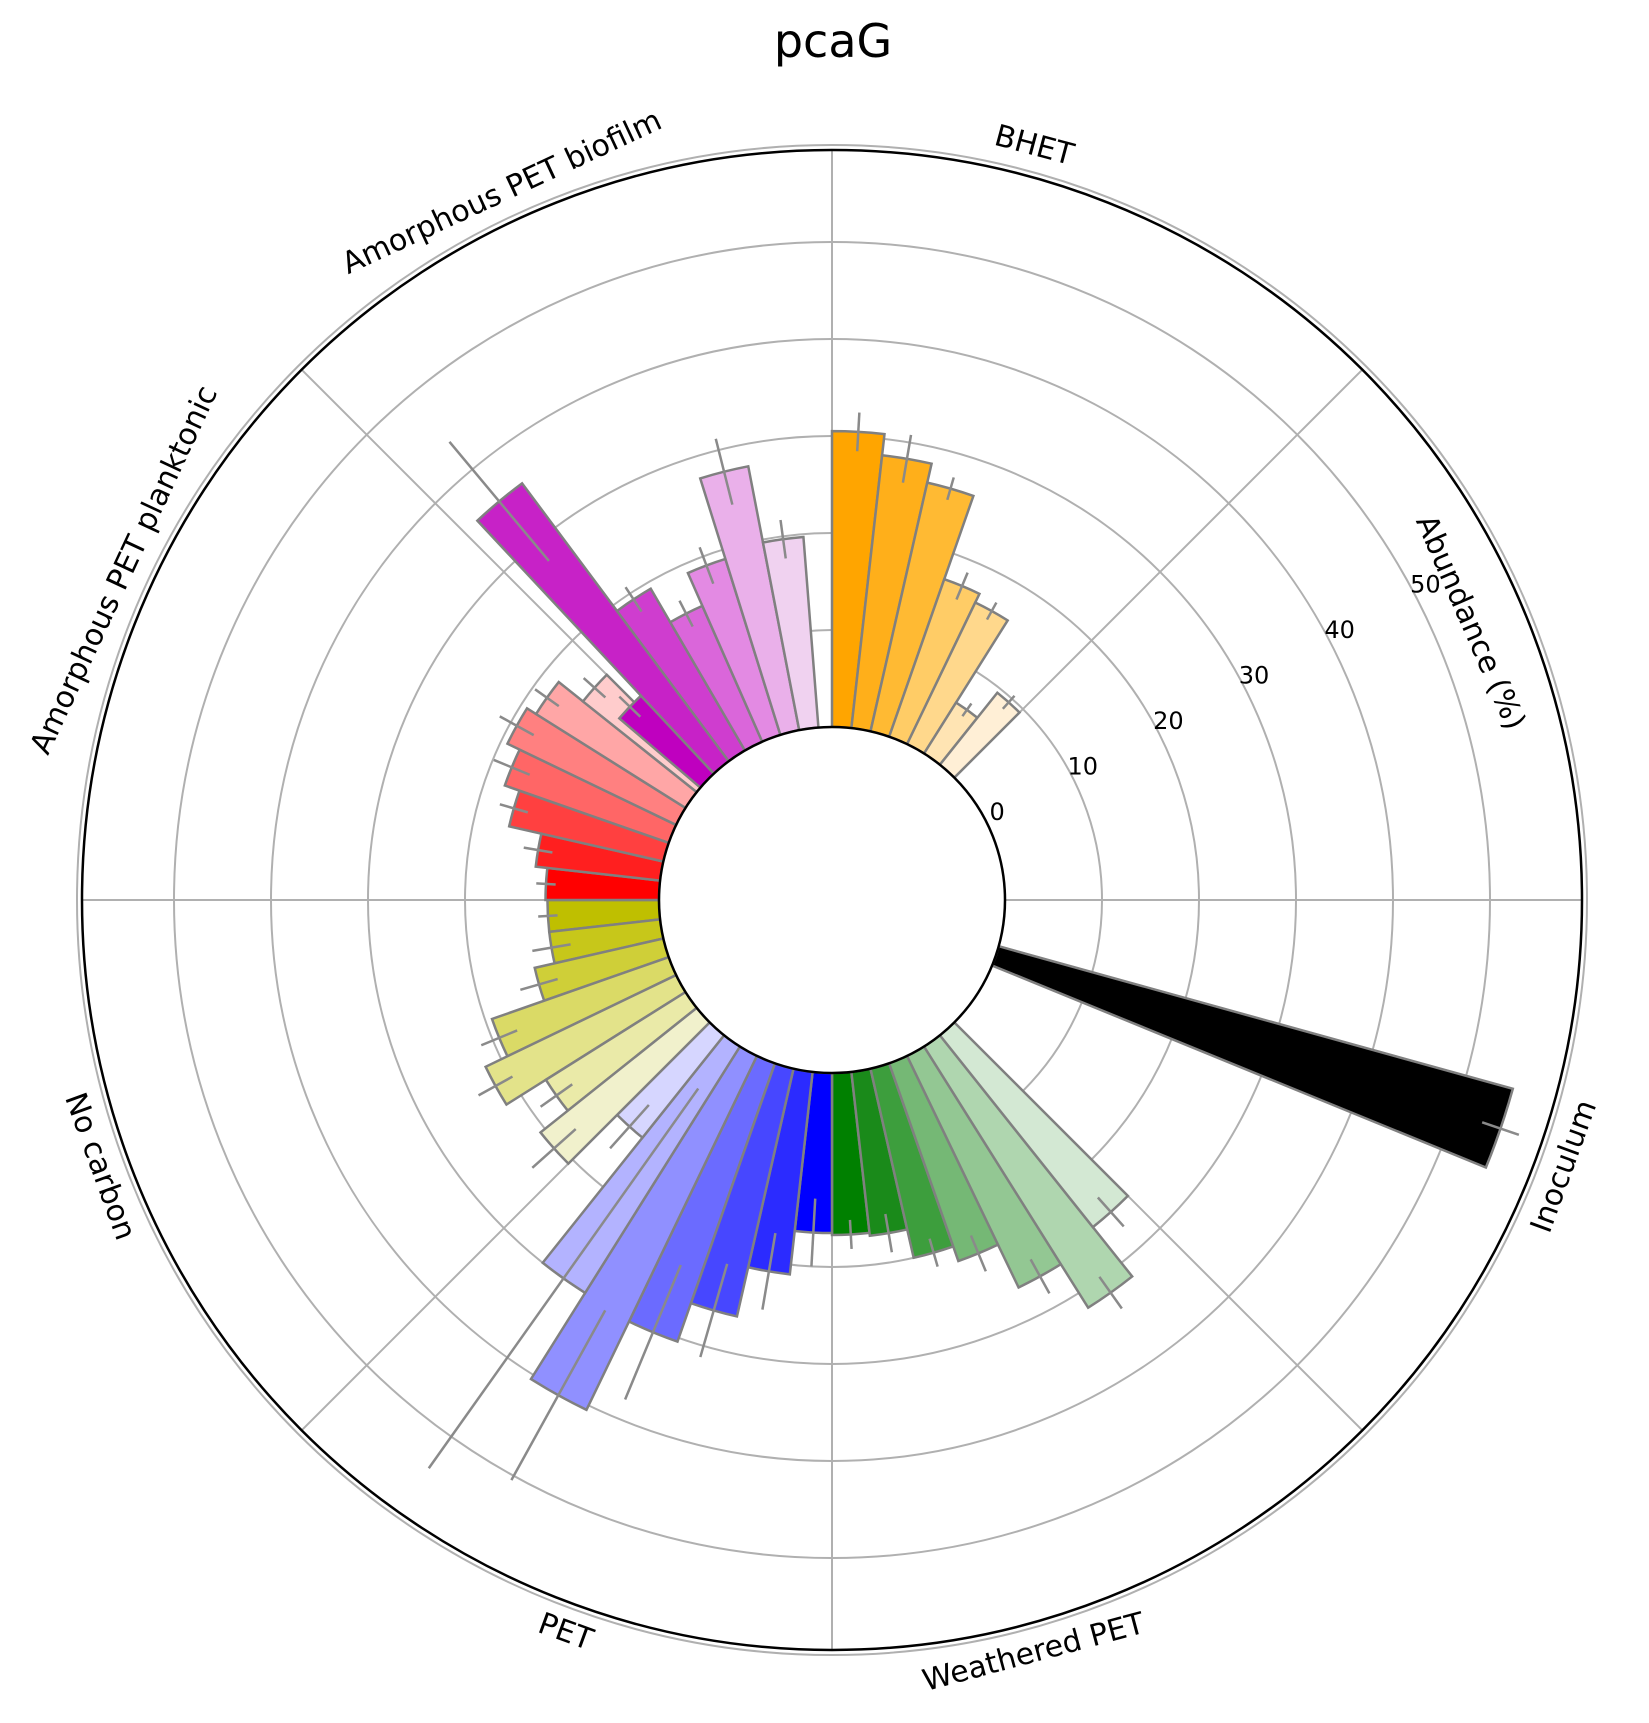  I want to click on bar, so click(1252, 1057).